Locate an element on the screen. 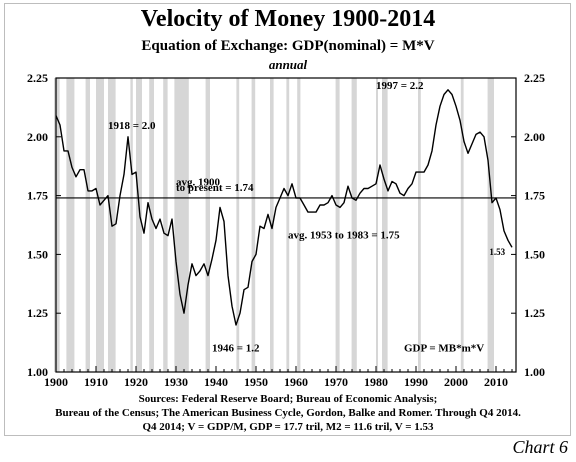  y-tick-label-right: 2.25 is located at coordinates (534, 78).